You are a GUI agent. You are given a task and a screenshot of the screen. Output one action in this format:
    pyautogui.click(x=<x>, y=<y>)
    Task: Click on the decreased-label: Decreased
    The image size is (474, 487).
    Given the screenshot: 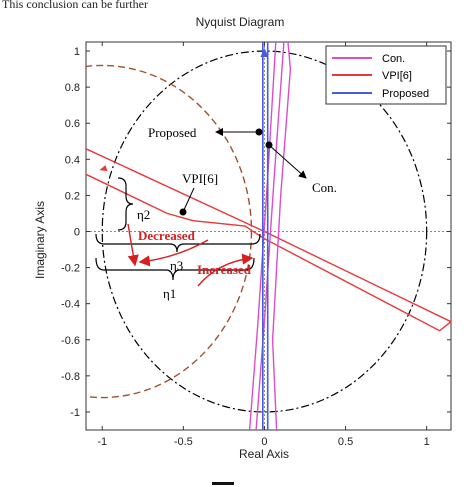 What is the action you would take?
    pyautogui.click(x=167, y=235)
    